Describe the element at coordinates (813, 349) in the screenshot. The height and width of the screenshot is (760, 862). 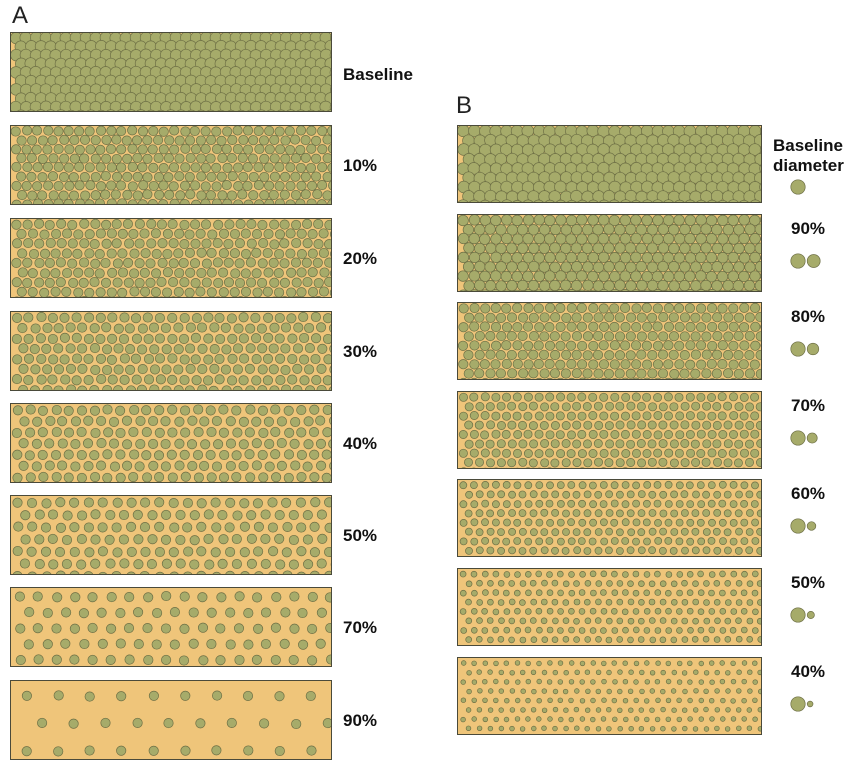
I see `legend-reduced-circle` at that location.